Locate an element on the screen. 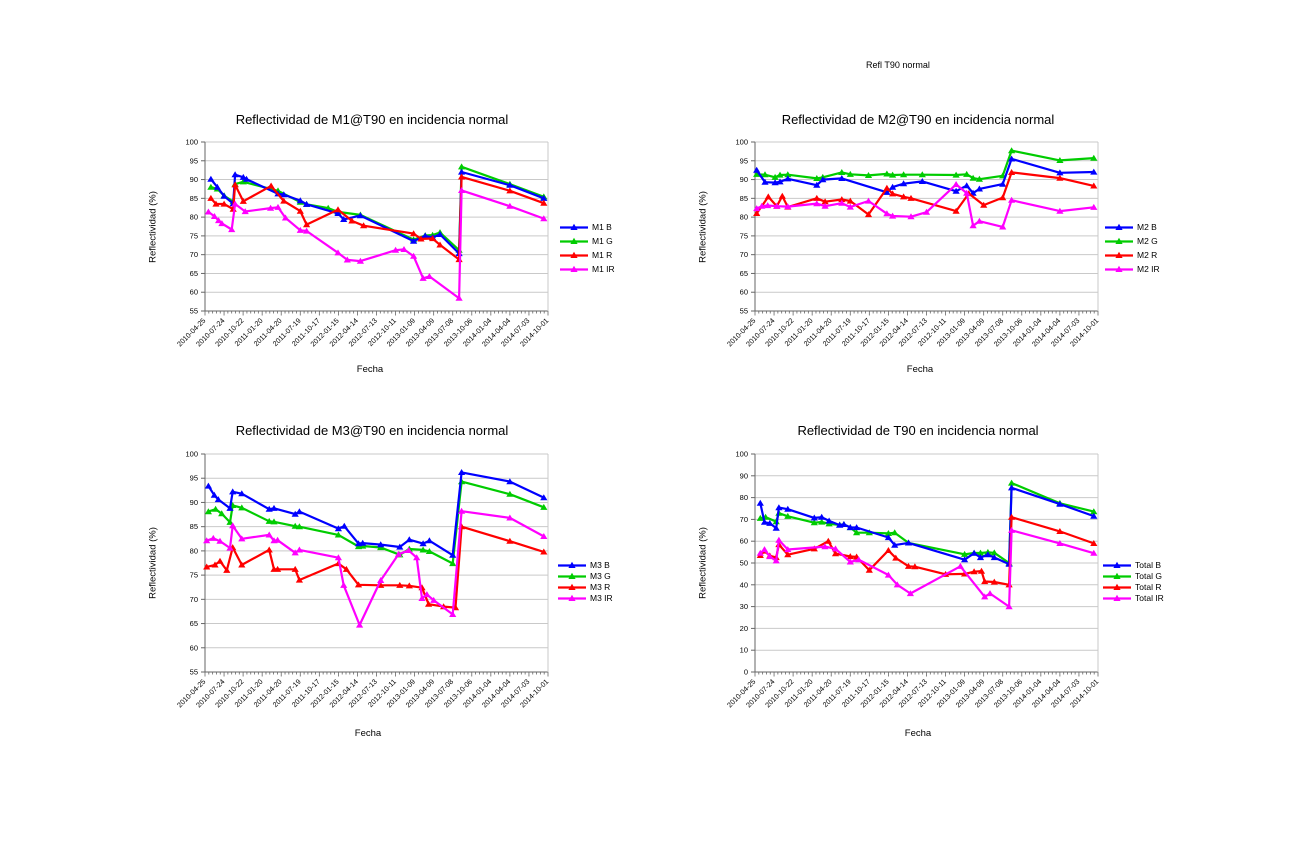  legend-label: M2 B is located at coordinates (1147, 227).